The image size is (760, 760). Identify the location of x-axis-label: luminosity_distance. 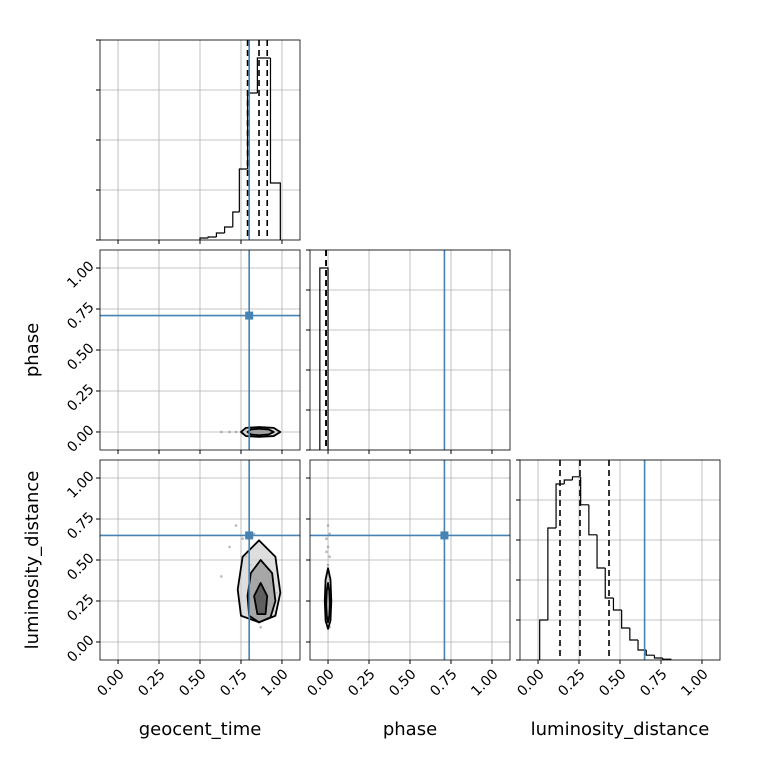
(620, 729).